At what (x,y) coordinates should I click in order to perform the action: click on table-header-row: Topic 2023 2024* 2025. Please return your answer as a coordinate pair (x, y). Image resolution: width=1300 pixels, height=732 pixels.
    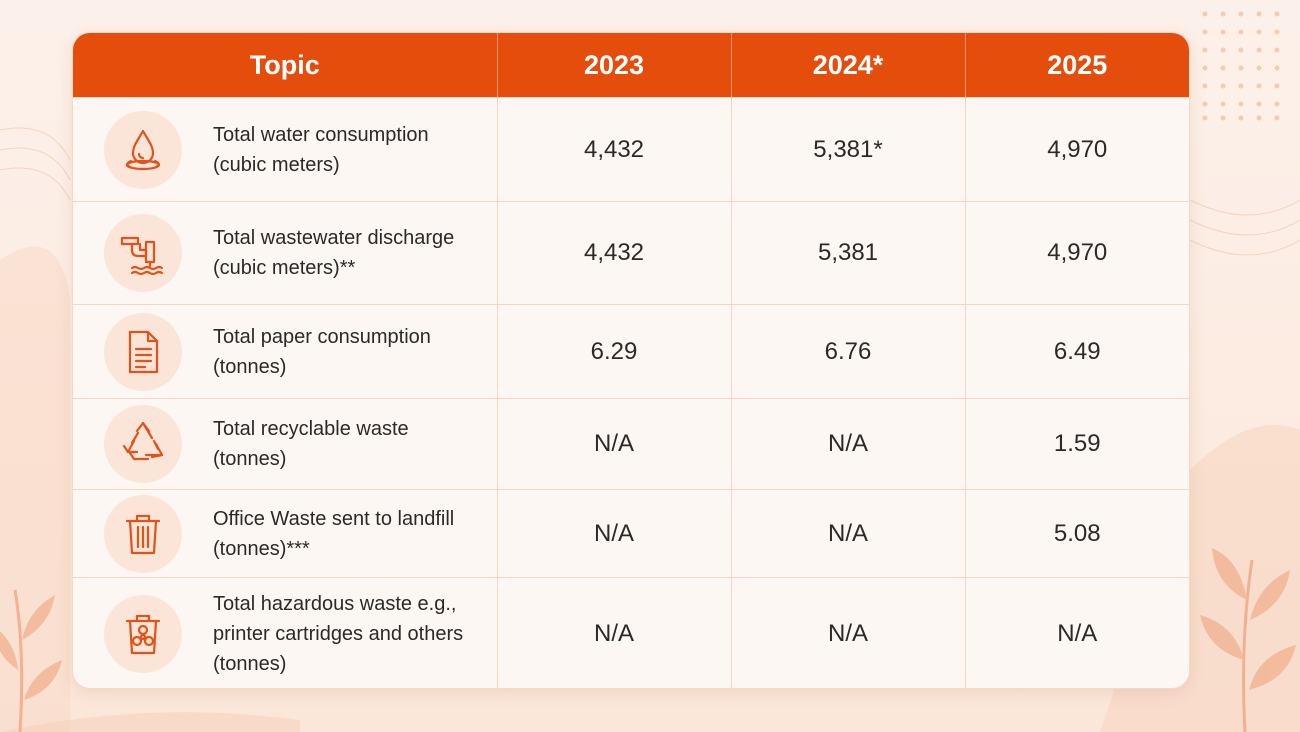
    Looking at the image, I should click on (631, 65).